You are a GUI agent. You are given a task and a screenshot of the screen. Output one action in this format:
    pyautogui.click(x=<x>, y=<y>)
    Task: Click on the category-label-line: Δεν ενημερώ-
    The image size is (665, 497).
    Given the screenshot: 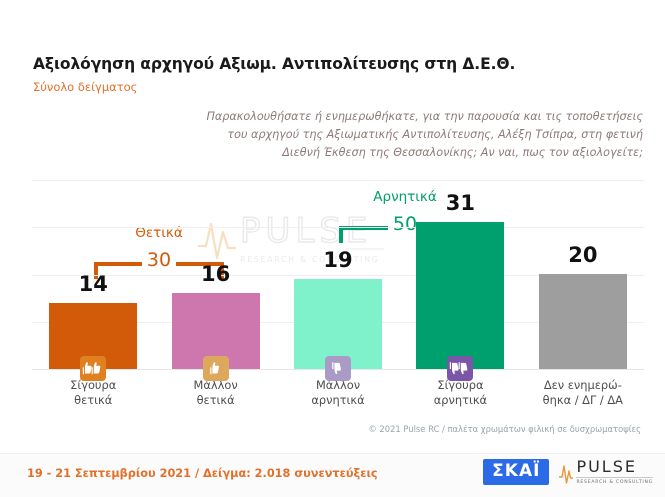 What is the action you would take?
    pyautogui.click(x=582, y=385)
    